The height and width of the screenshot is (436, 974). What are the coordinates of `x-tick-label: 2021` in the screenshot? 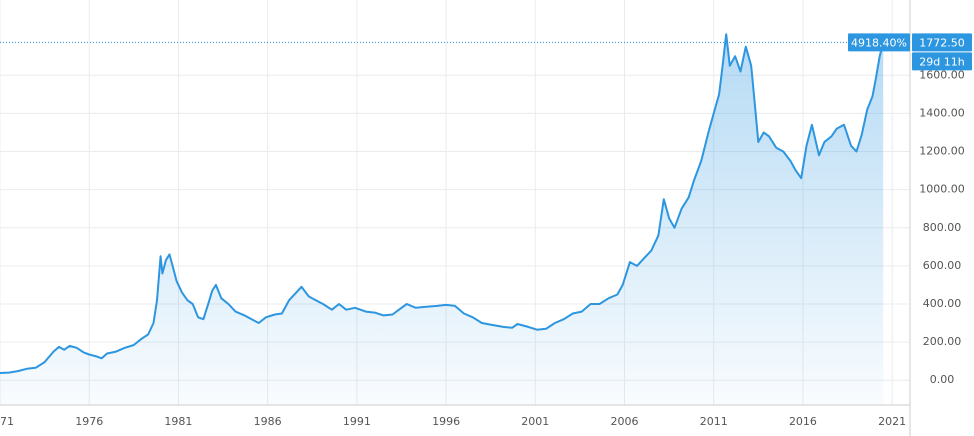 It's located at (892, 421).